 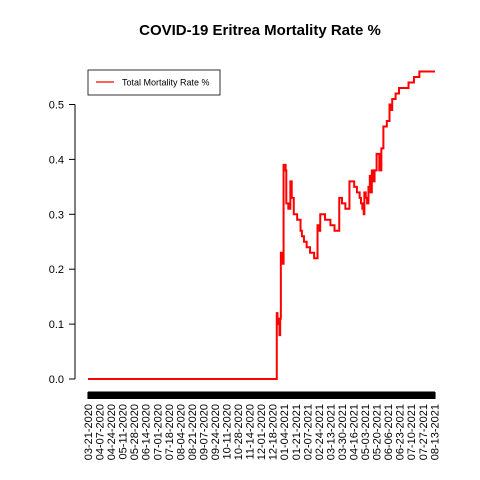 I want to click on x-tick-label: 03-30-2021, so click(x=343, y=432).